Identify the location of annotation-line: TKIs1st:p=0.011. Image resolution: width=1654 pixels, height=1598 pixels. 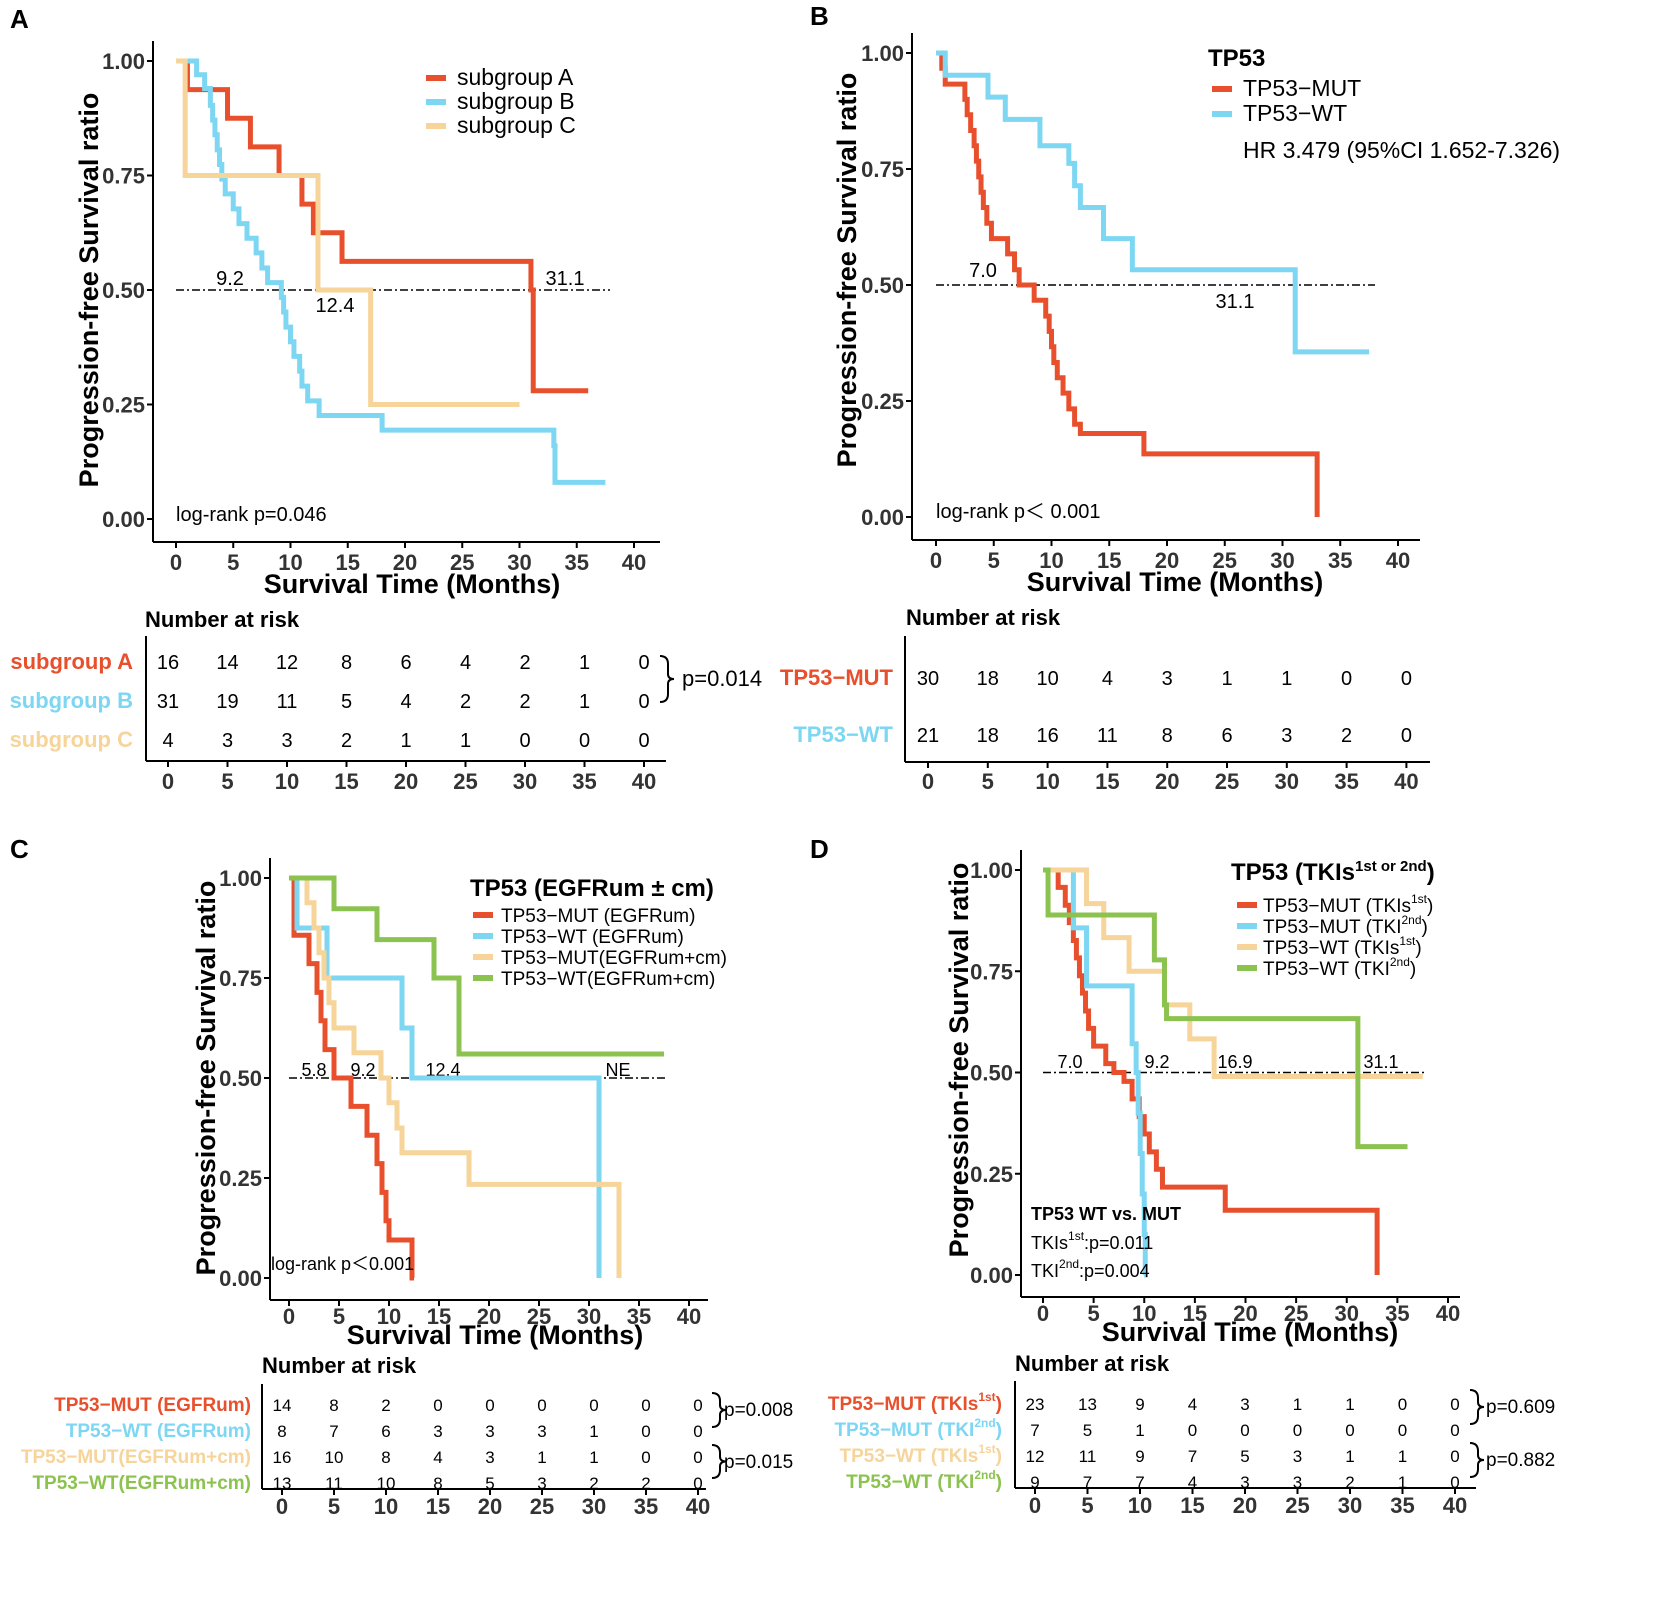
(1092, 1241).